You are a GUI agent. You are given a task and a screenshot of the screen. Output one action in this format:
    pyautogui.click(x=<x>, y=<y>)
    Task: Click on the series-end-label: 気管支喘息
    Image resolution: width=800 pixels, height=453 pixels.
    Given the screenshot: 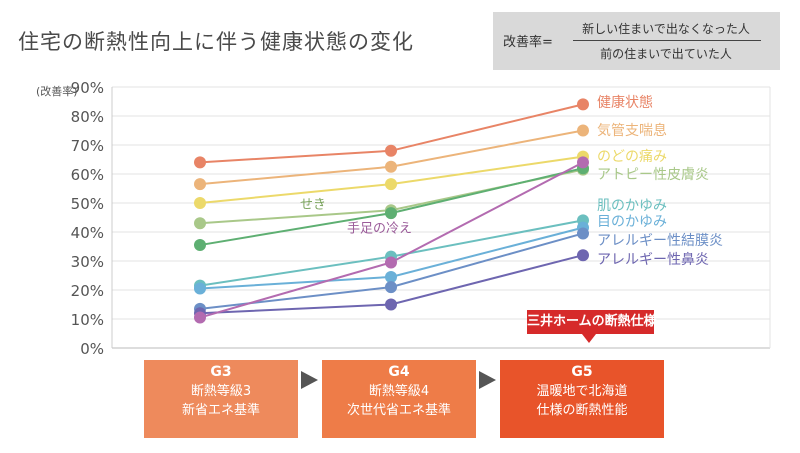 What is the action you would take?
    pyautogui.click(x=632, y=130)
    